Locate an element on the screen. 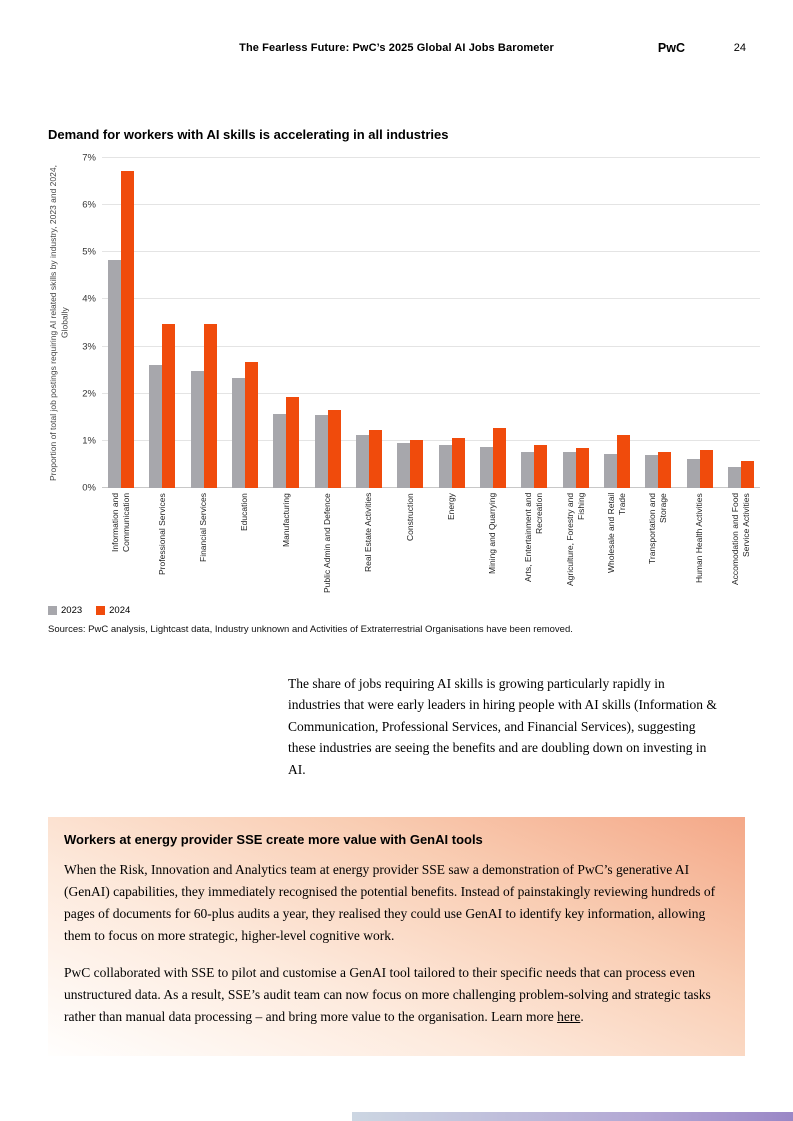  x-label-cell: Mining and Quarrying is located at coordinates (493, 543).